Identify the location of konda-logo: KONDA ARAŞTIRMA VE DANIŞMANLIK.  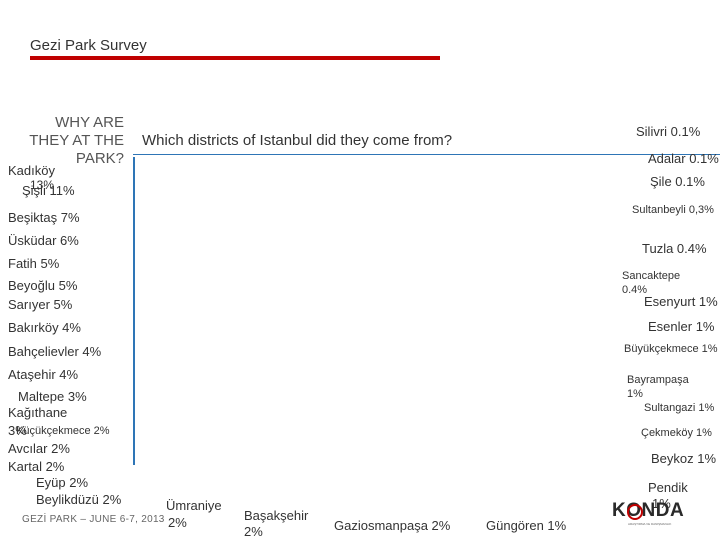
(654, 513).